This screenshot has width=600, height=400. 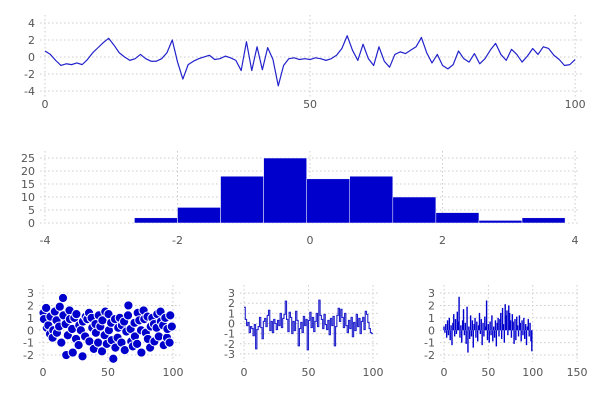 I want to click on noise-line-series, so click(x=310, y=61).